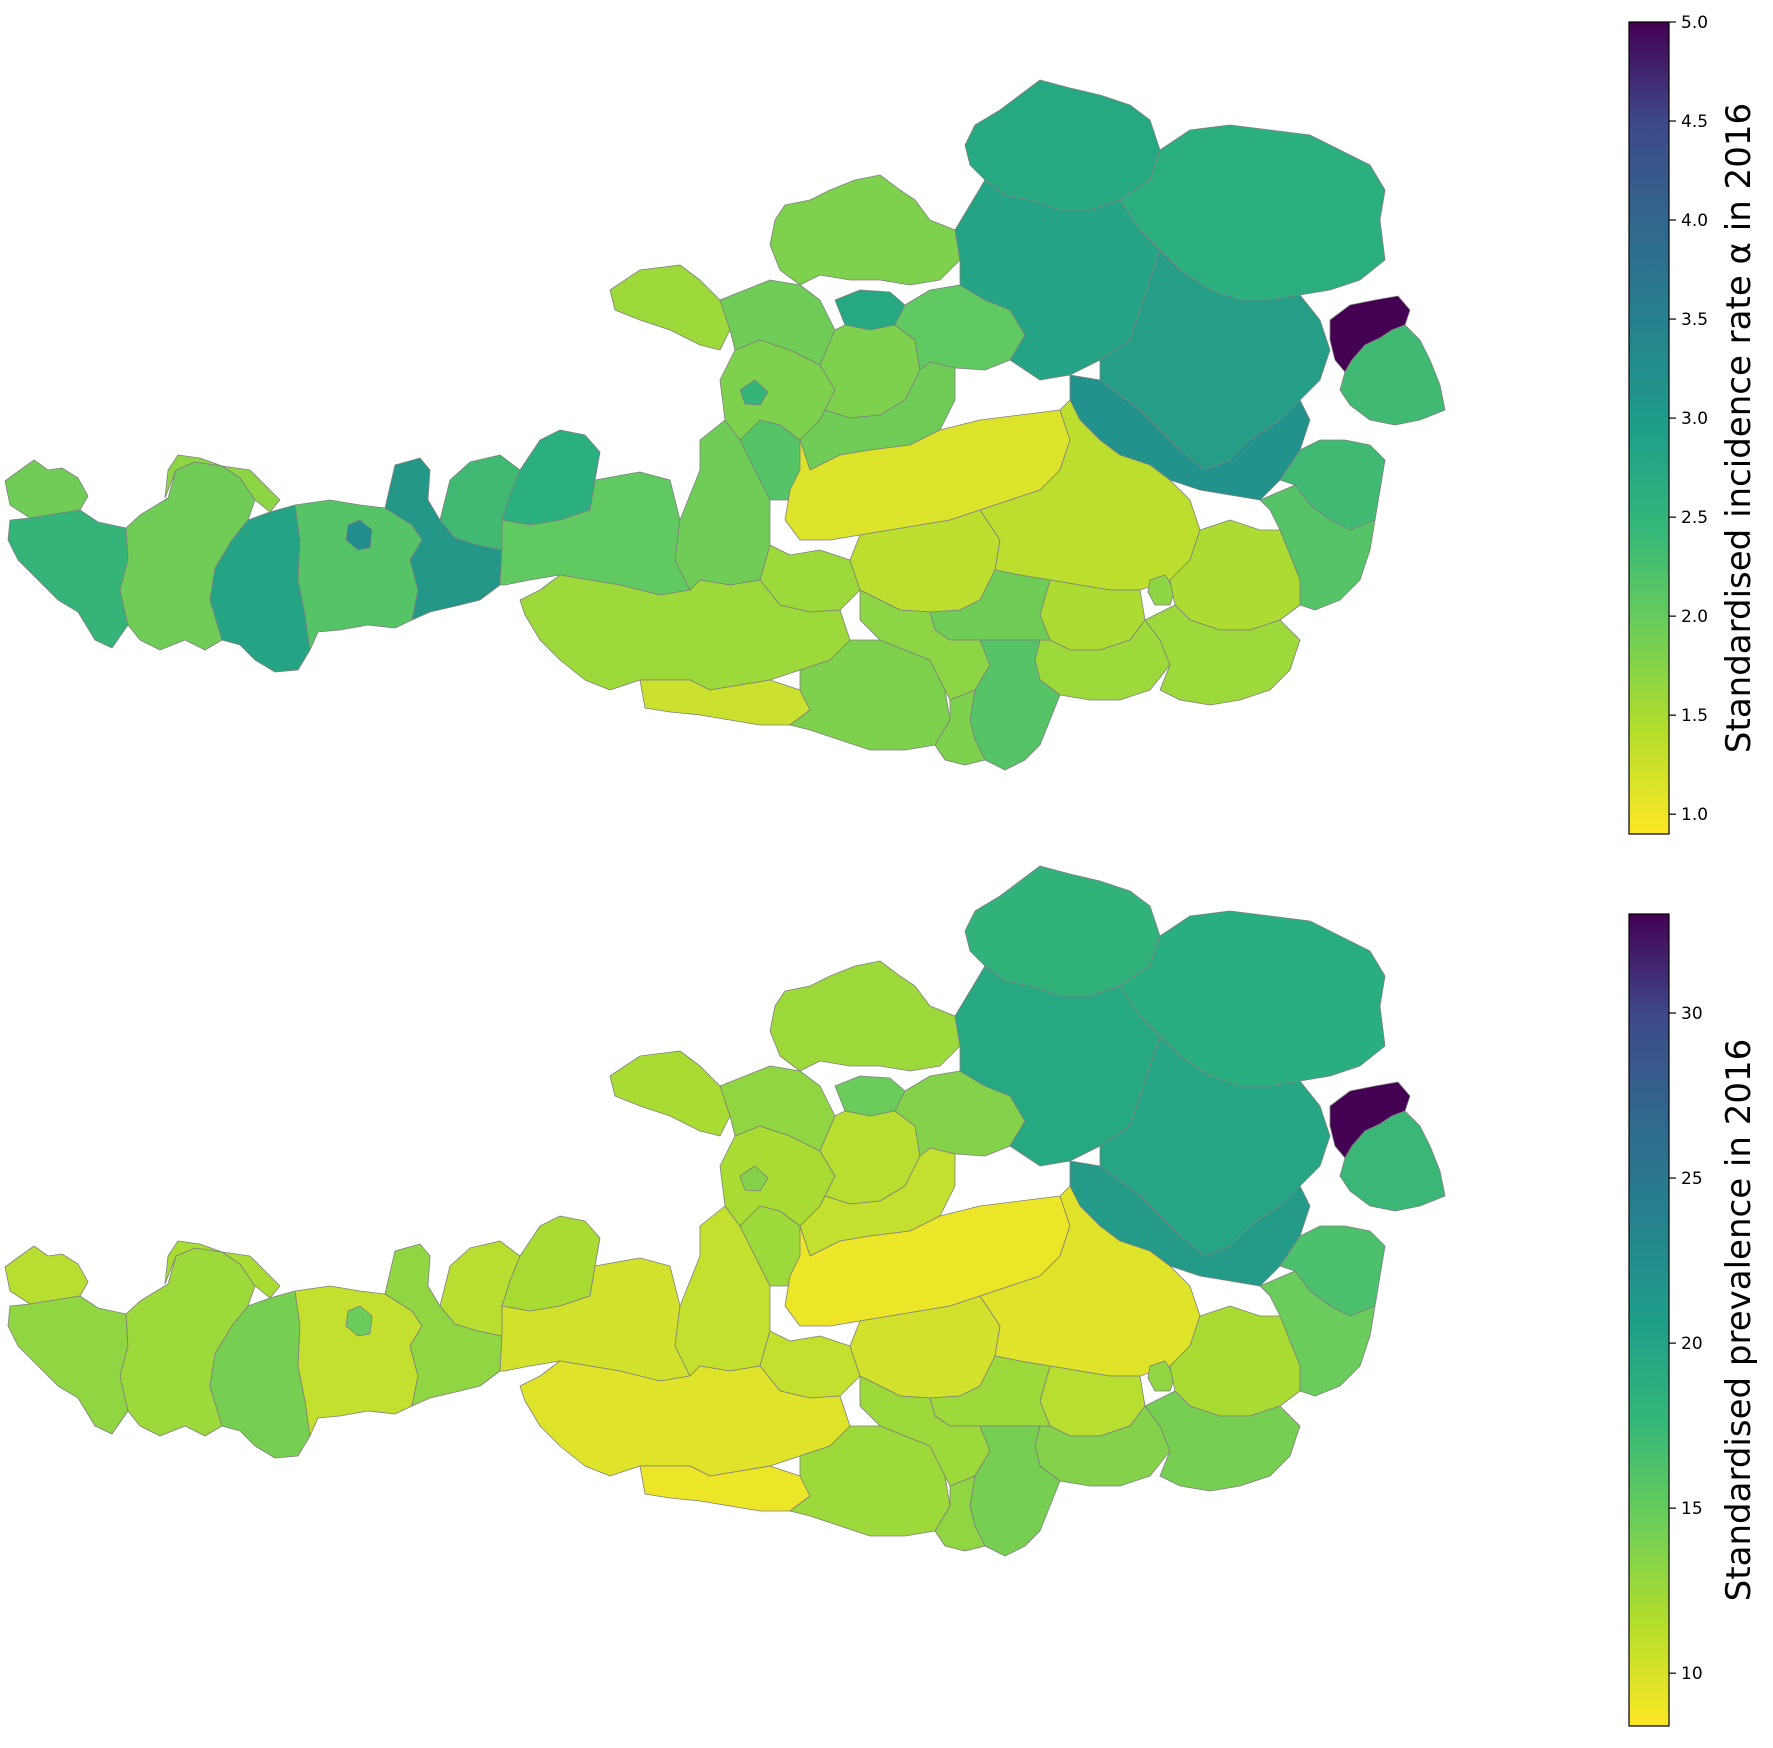 The height and width of the screenshot is (1748, 1773). I want to click on colorbar-tick-label: 4.0, so click(1694, 221).